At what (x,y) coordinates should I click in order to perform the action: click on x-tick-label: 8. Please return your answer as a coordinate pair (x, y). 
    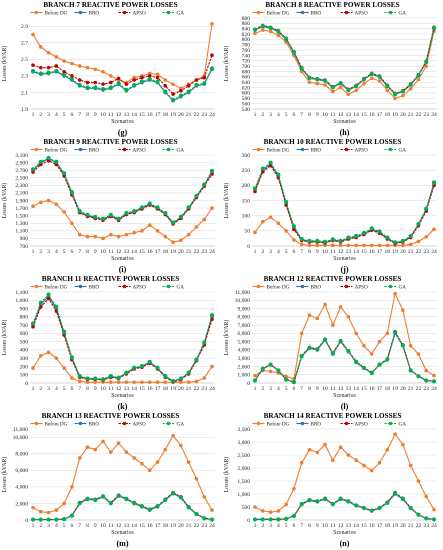
    Looking at the image, I should click on (87, 252).